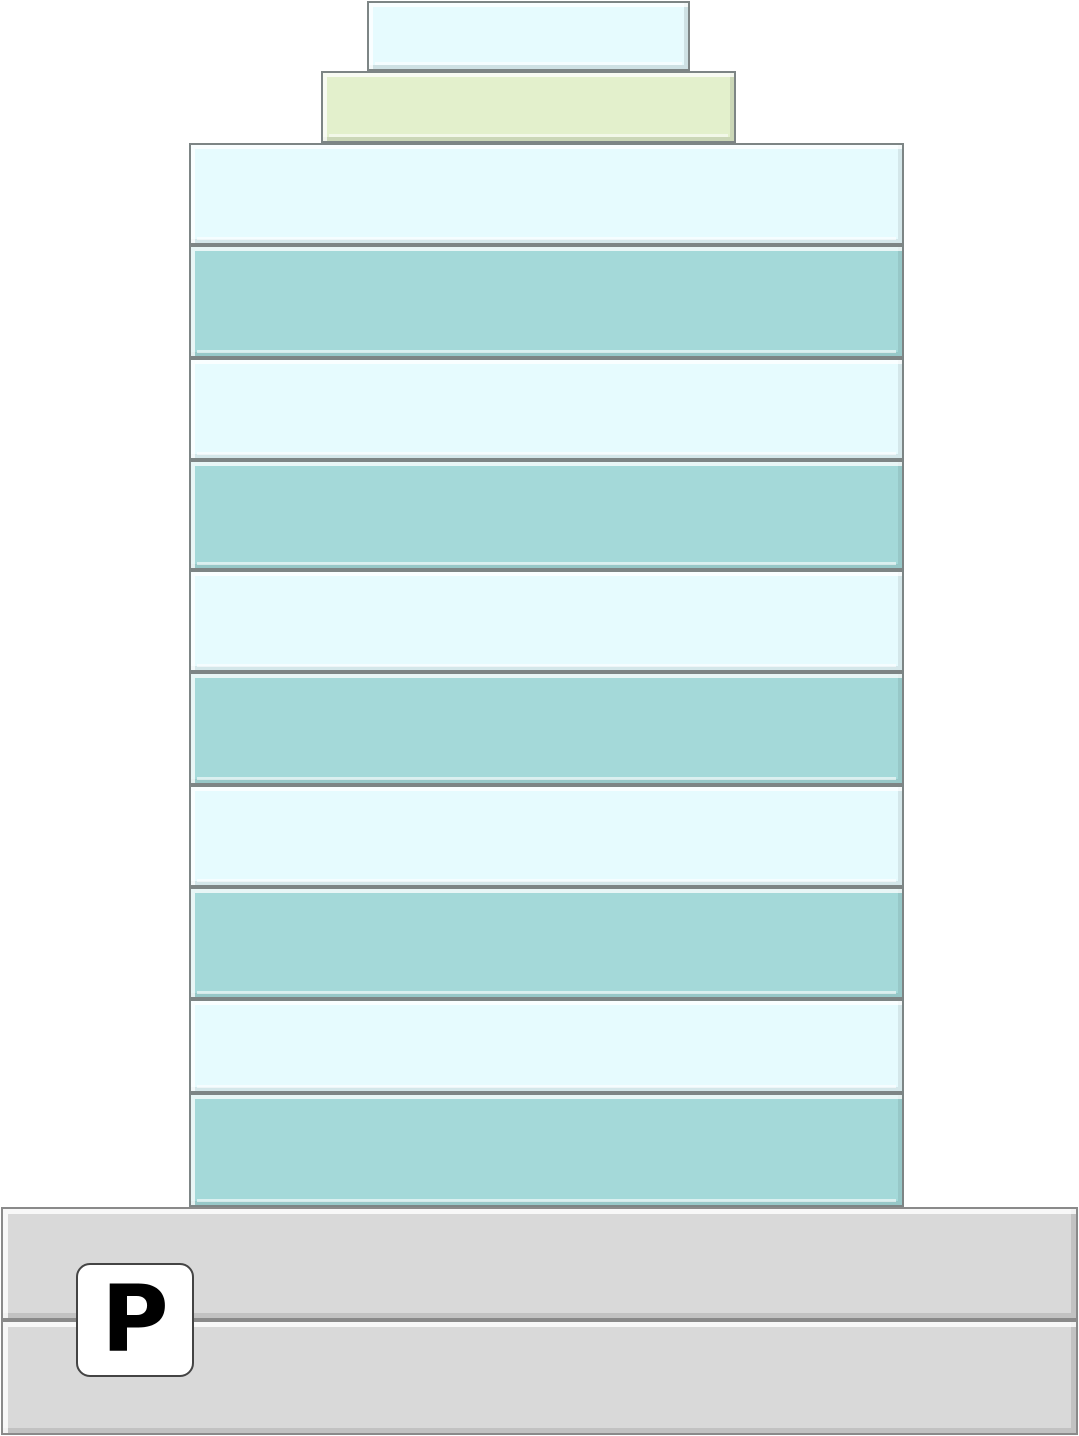  I want to click on parking-icon: P, so click(135, 1320).